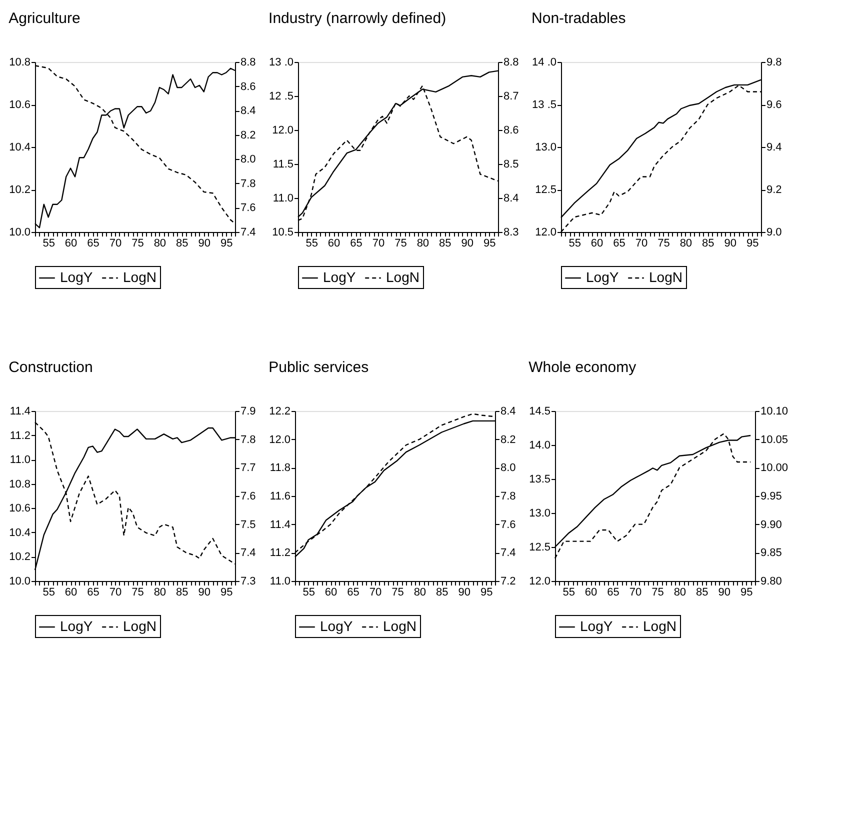  What do you see at coordinates (511, 232) in the screenshot?
I see `y2-tick-label: 8.3` at bounding box center [511, 232].